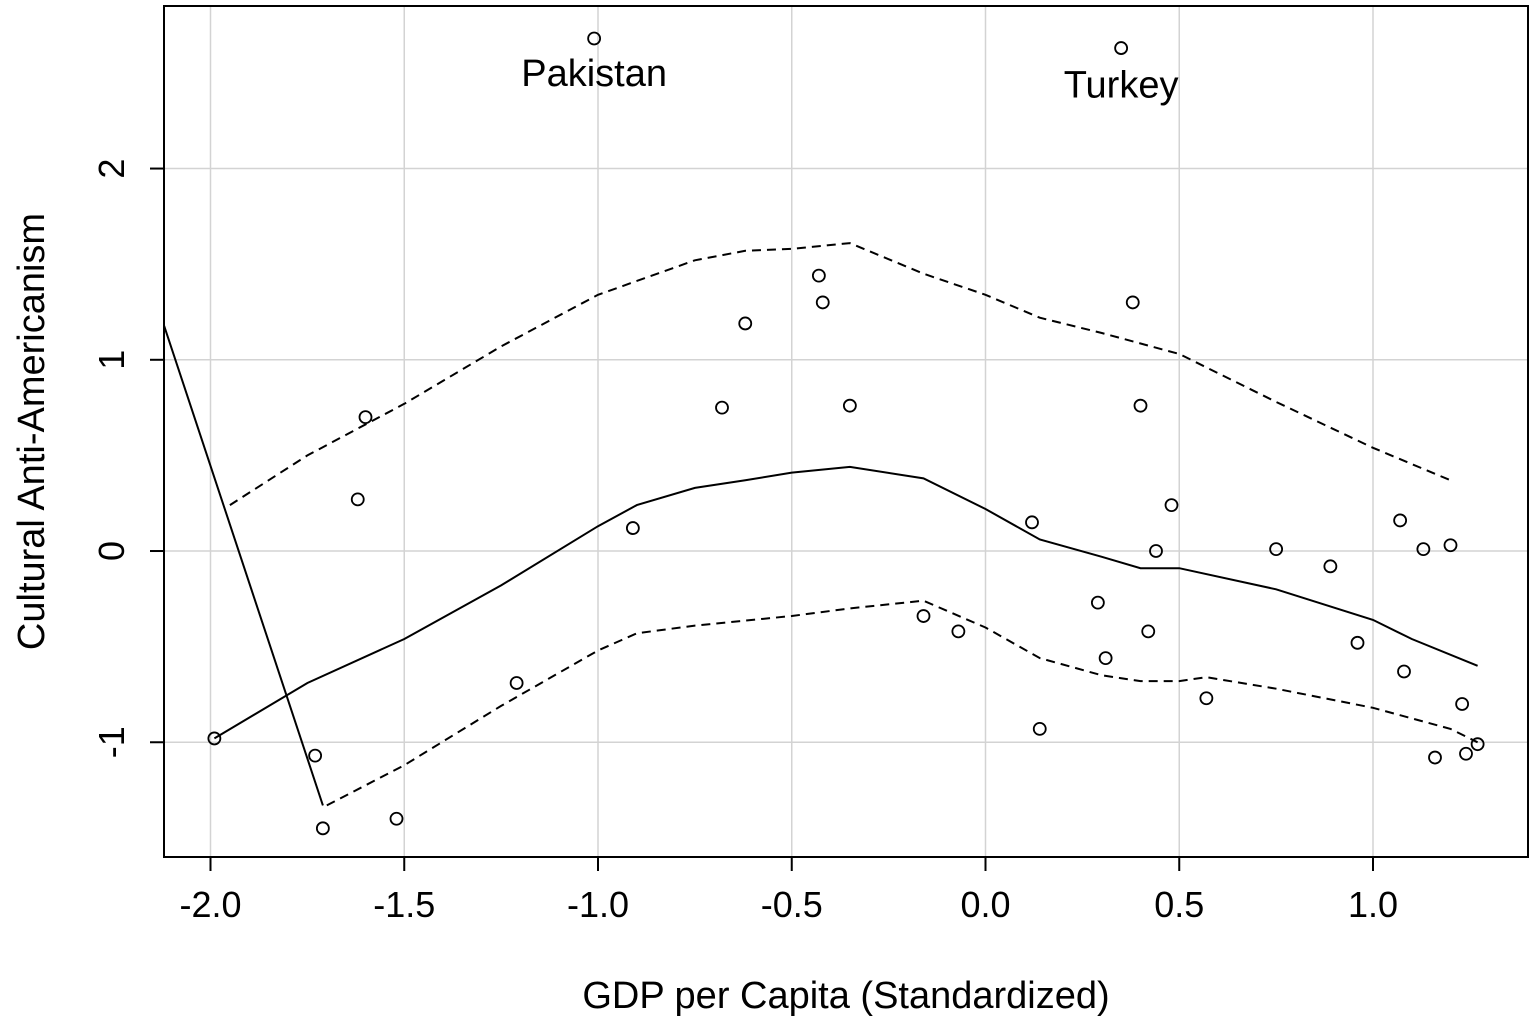 The width and height of the screenshot is (1529, 1018). Describe the element at coordinates (111, 551) in the screenshot. I see `y-tick-label: 0` at that location.